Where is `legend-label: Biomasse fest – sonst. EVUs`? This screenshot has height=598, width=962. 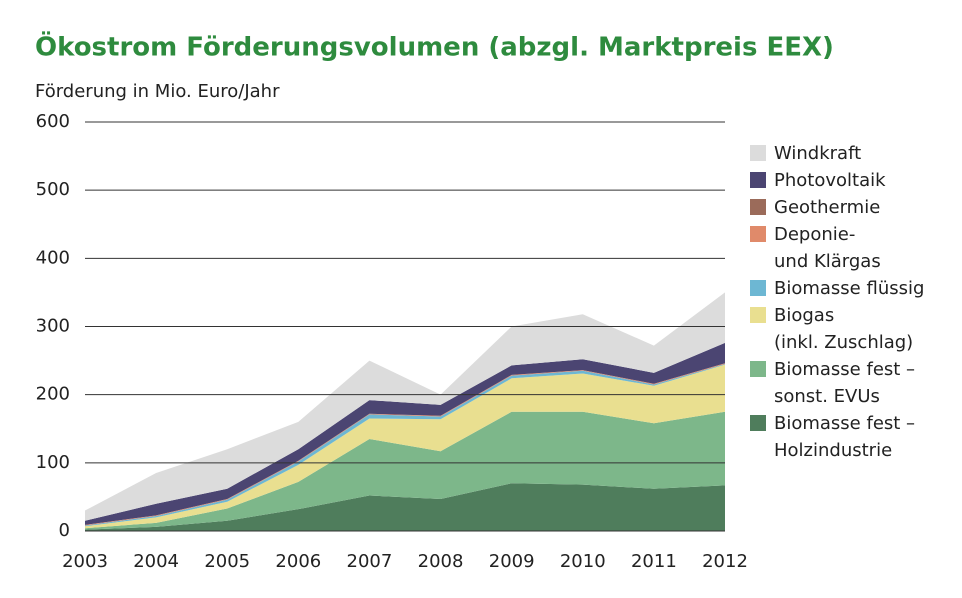 legend-label: Biomasse fest – sonst. EVUs is located at coordinates (845, 383).